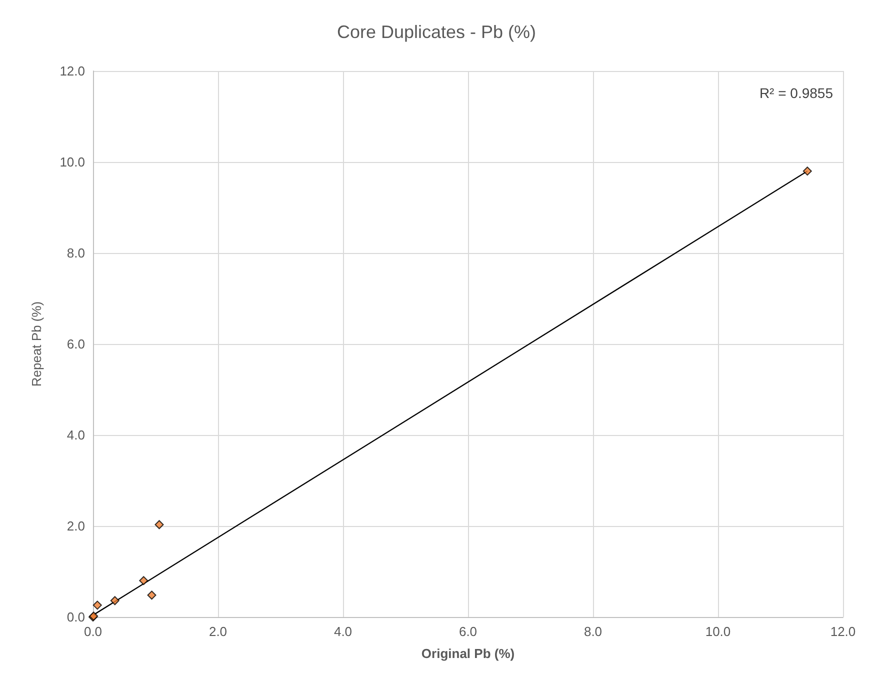 This screenshot has width=873, height=685. Describe the element at coordinates (75, 526) in the screenshot. I see `y-tick-label: 2.0` at that location.